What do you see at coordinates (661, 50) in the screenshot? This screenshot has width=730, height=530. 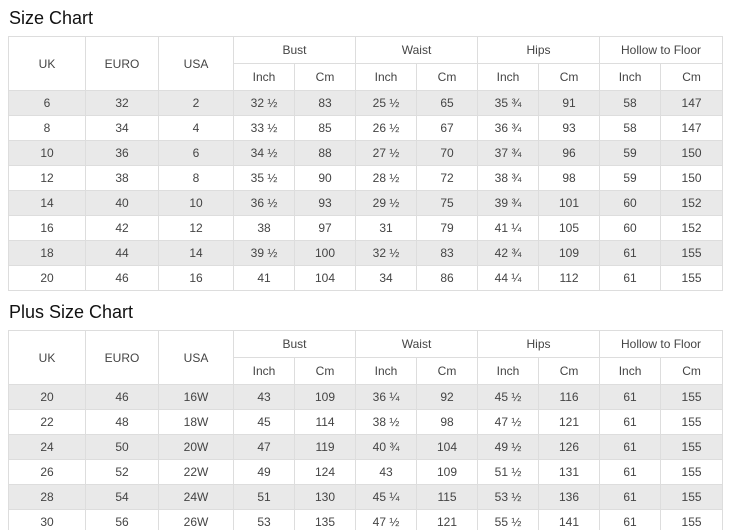 I see `column-group-hollow-to-floor: Hollow to Floor` at bounding box center [661, 50].